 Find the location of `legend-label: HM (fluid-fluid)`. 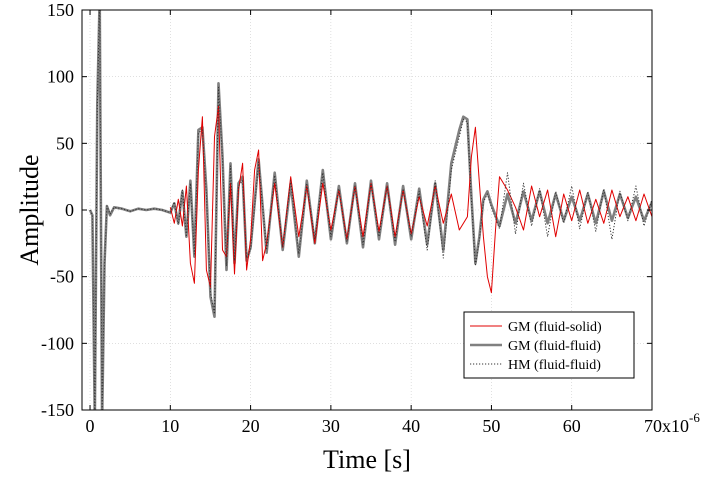

legend-label: HM (fluid-fluid) is located at coordinates (554, 365).